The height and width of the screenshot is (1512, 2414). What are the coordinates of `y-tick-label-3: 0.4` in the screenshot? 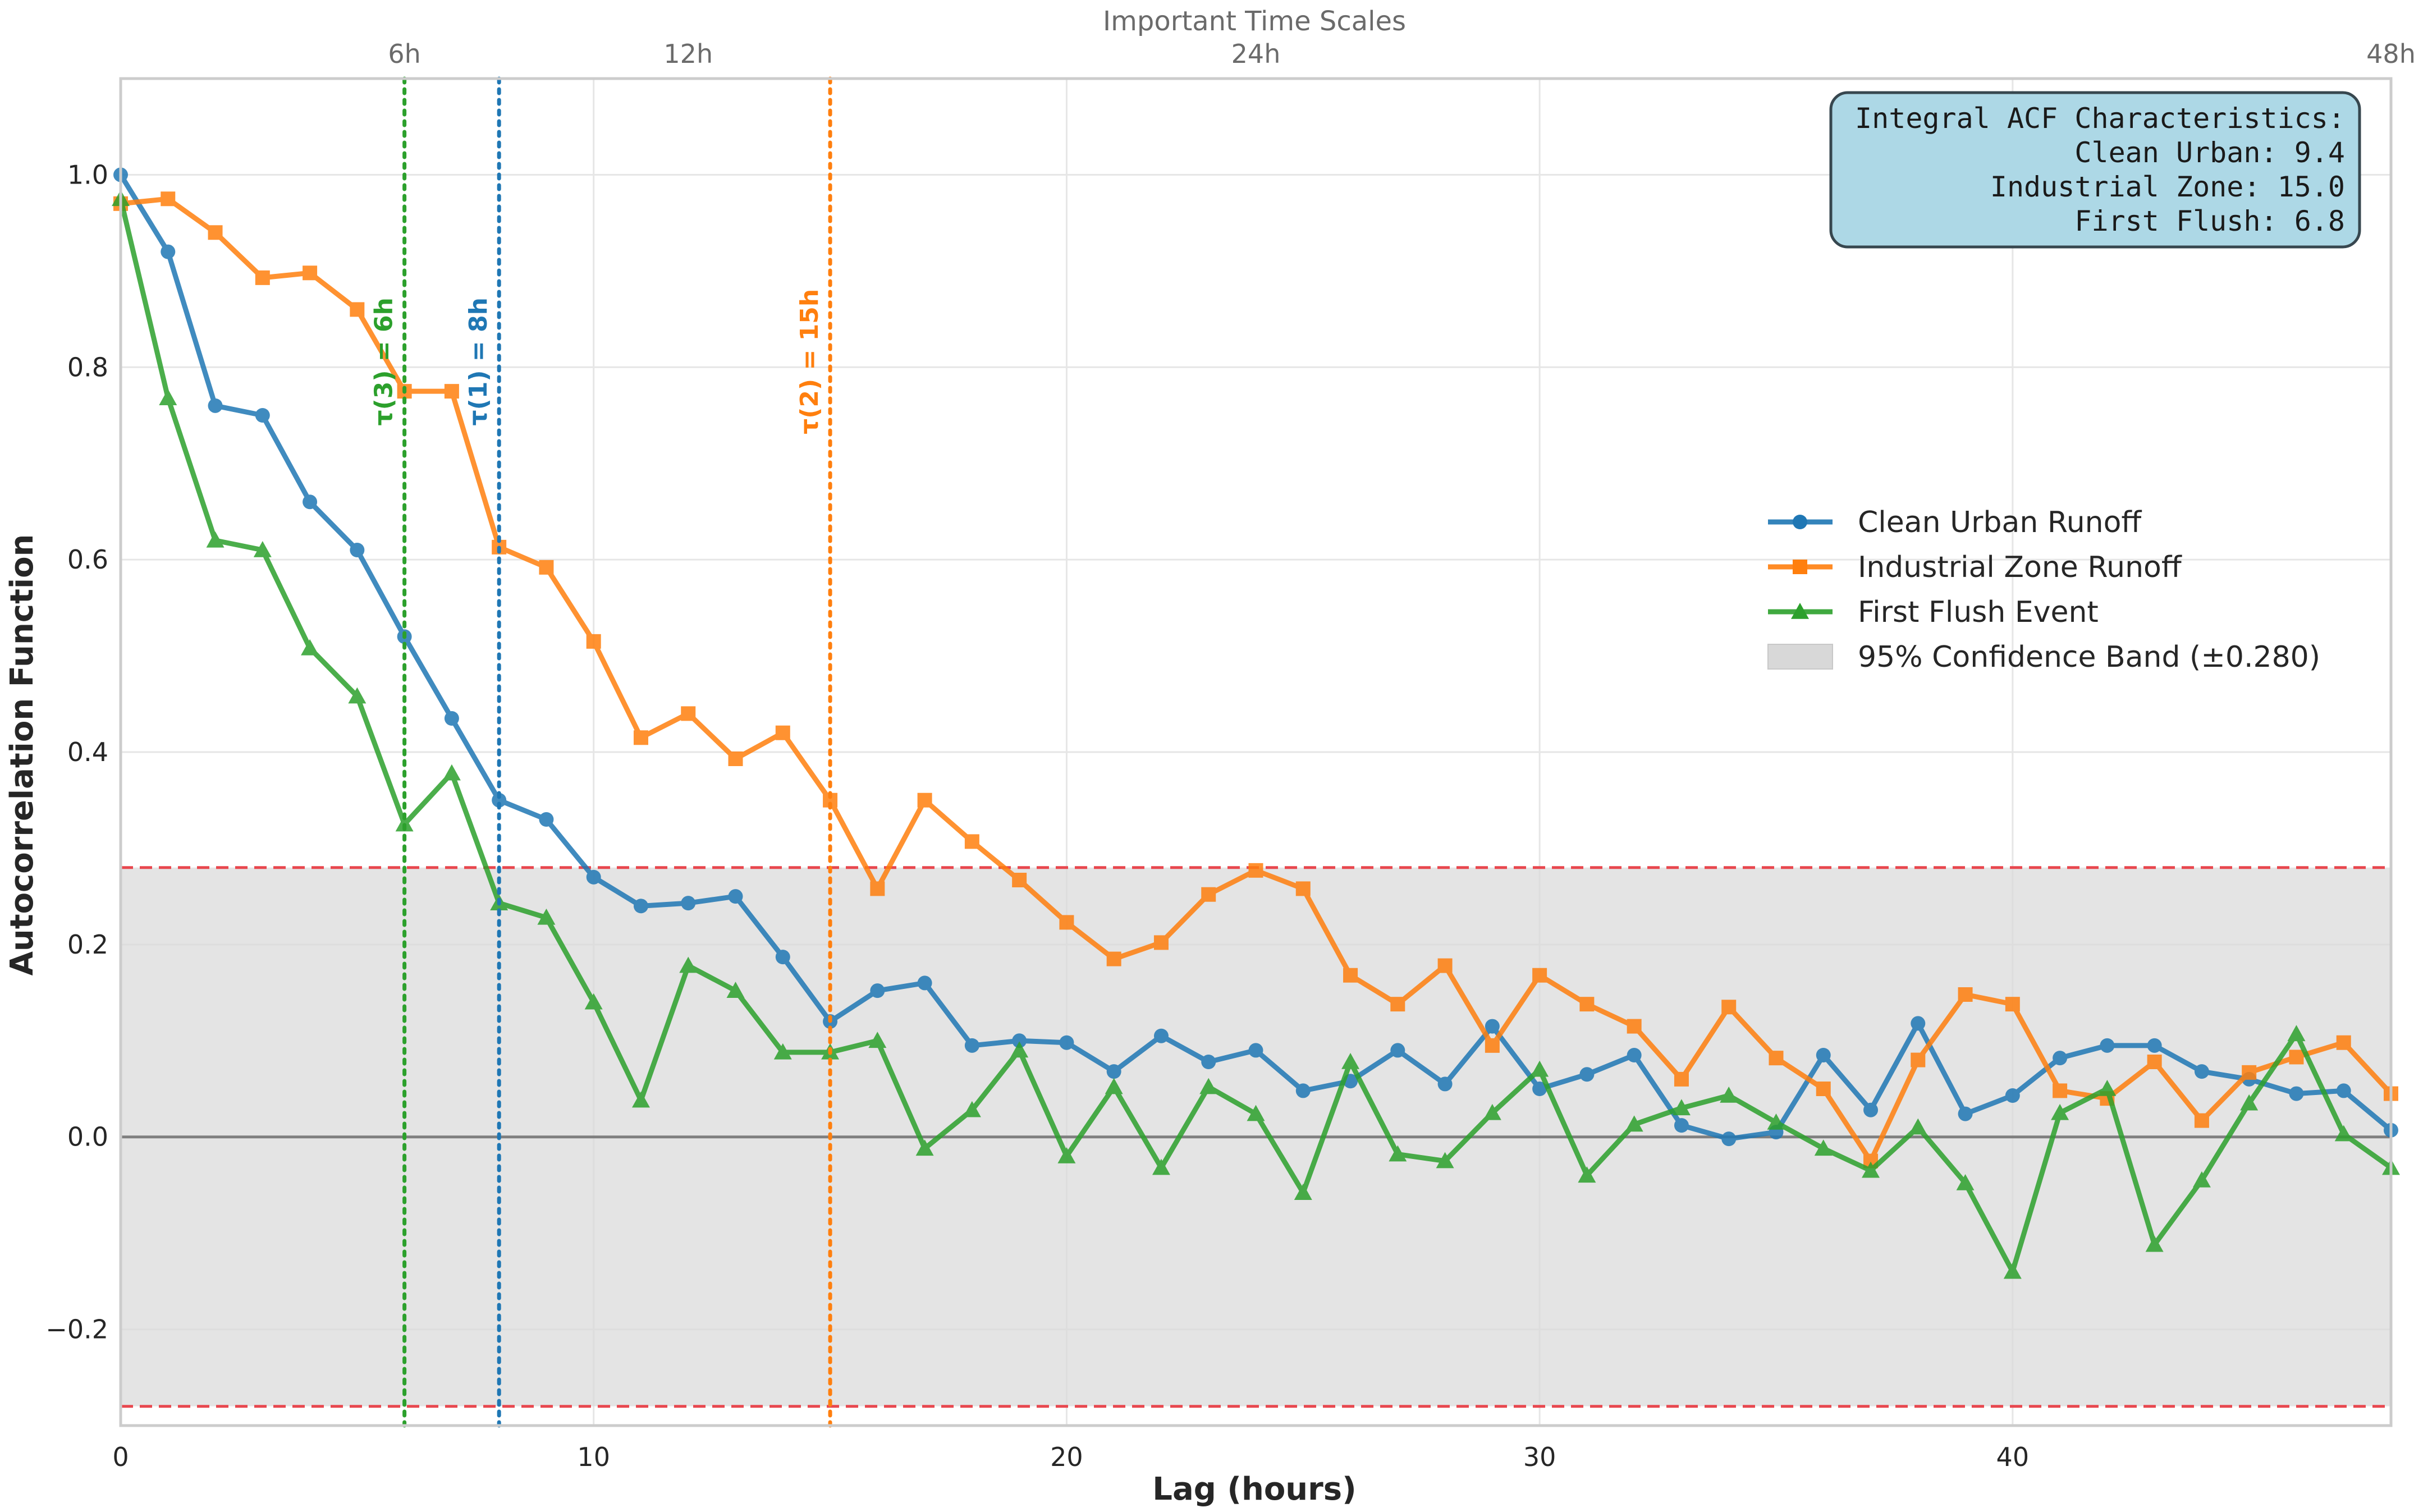 It's located at (87, 752).